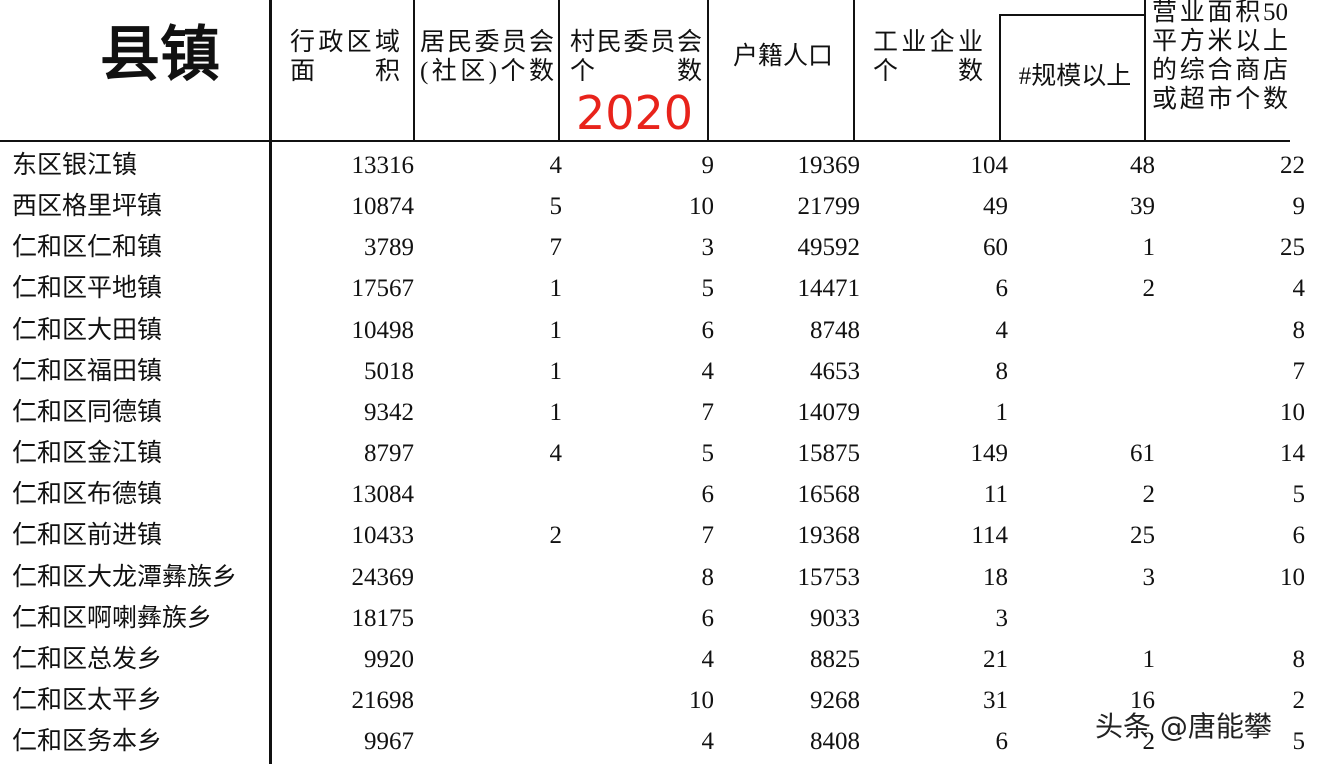  I want to click on cell: 9342, so click(389, 412).